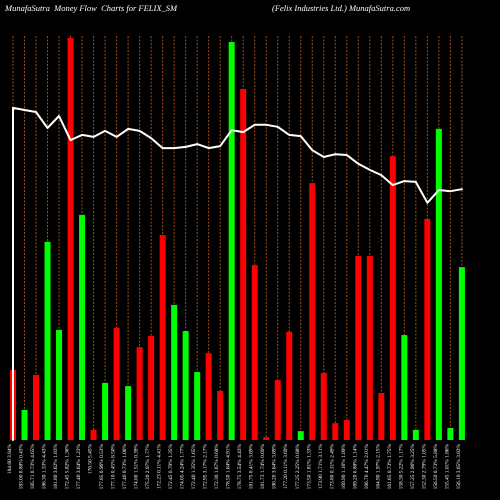  Describe the element at coordinates (344, 466) in the screenshot. I see `x-tick-label: 169.90 1.16% 1.99%` at that location.